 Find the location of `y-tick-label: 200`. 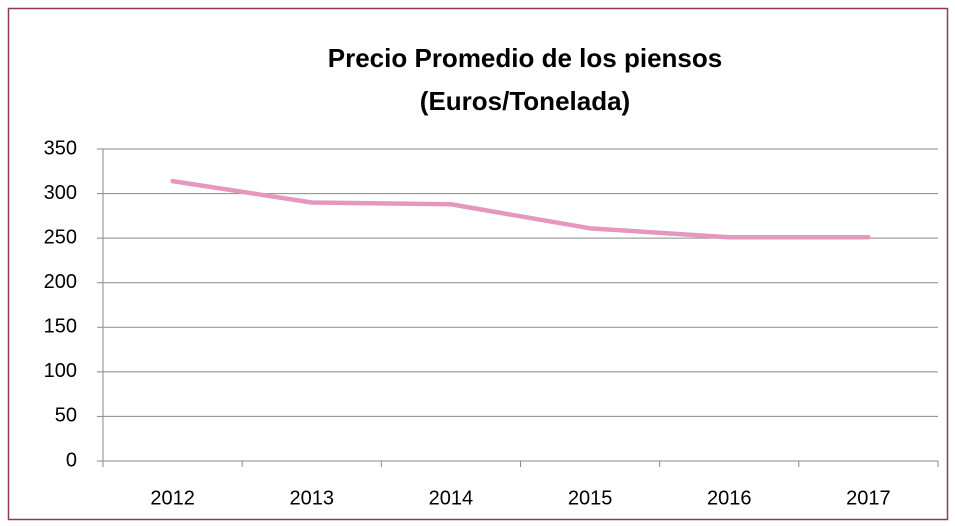

y-tick-label: 200 is located at coordinates (60, 282).